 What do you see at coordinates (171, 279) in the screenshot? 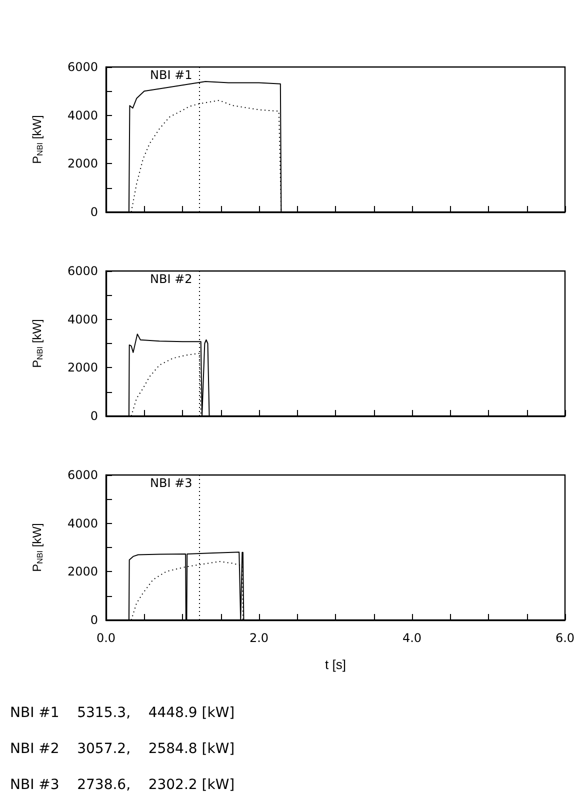
I see `annotation: NBI #2` at bounding box center [171, 279].